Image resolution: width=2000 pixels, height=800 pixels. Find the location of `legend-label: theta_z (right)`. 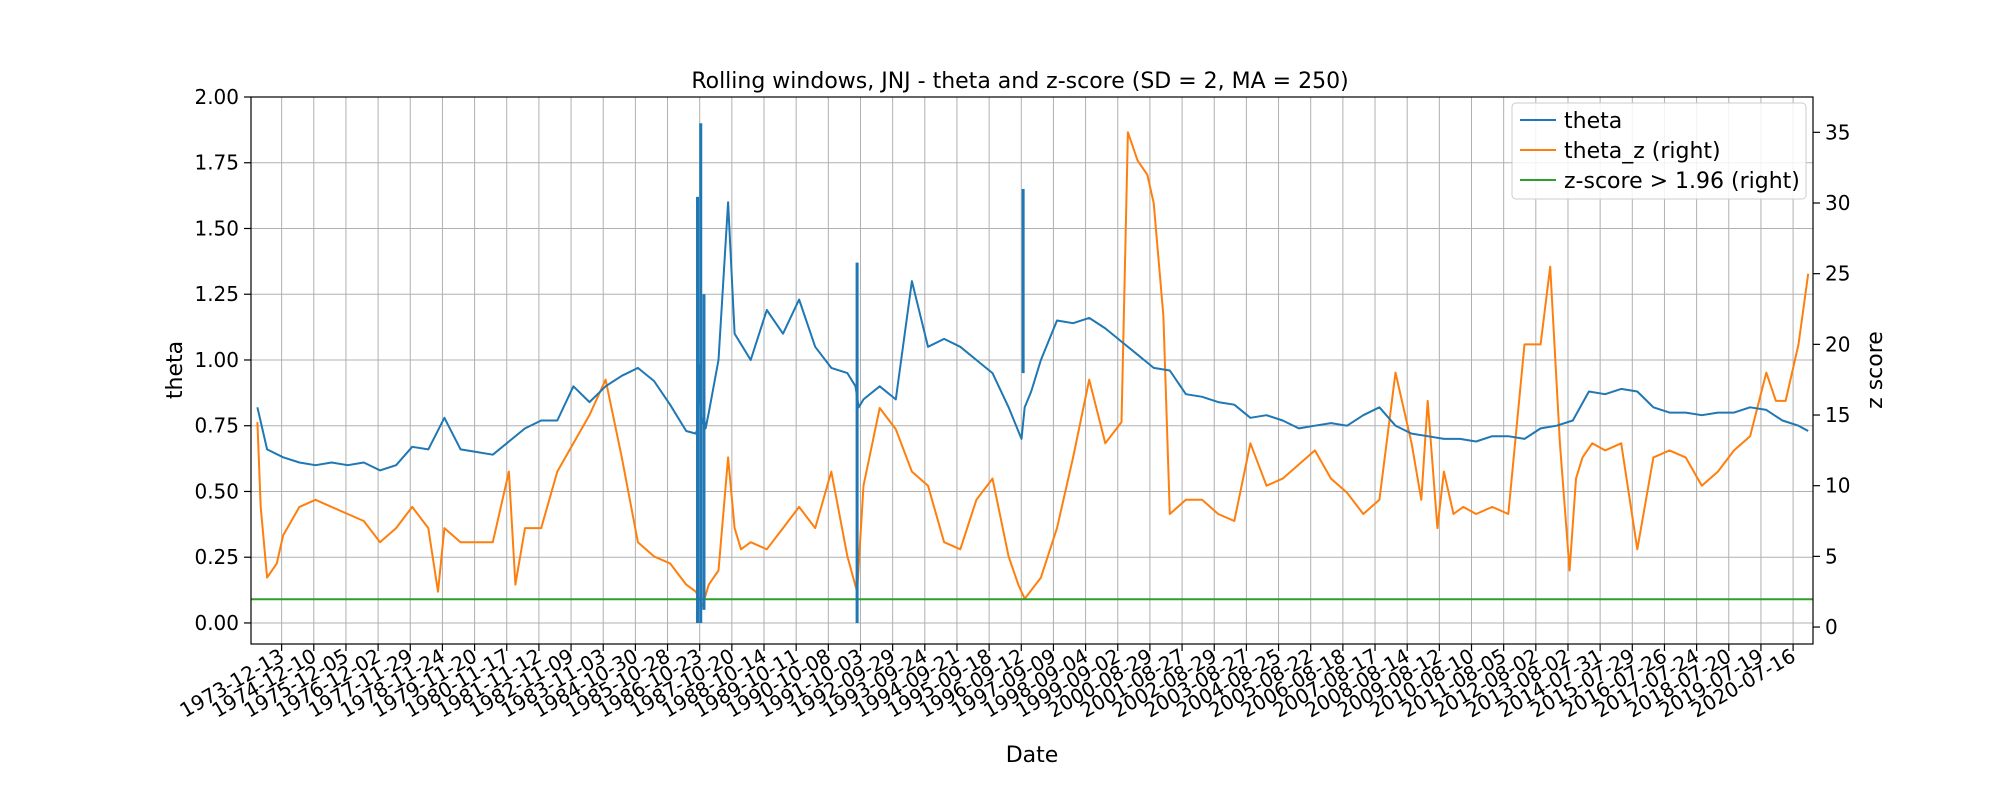

legend-label: theta_z (right) is located at coordinates (1642, 151).